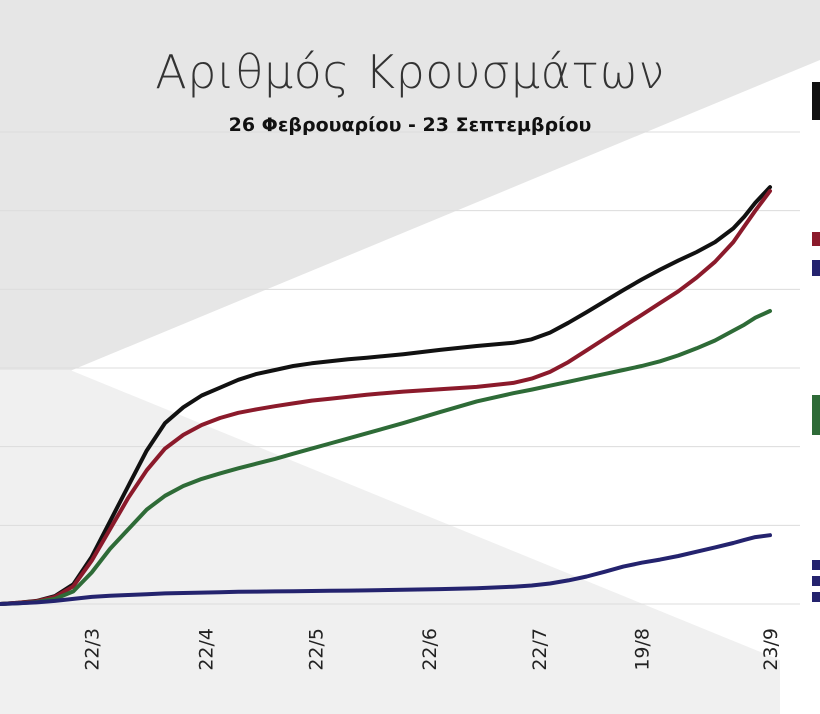 The height and width of the screenshot is (714, 820). Describe the element at coordinates (816, 253) in the screenshot. I see `legend-marker-white` at that location.